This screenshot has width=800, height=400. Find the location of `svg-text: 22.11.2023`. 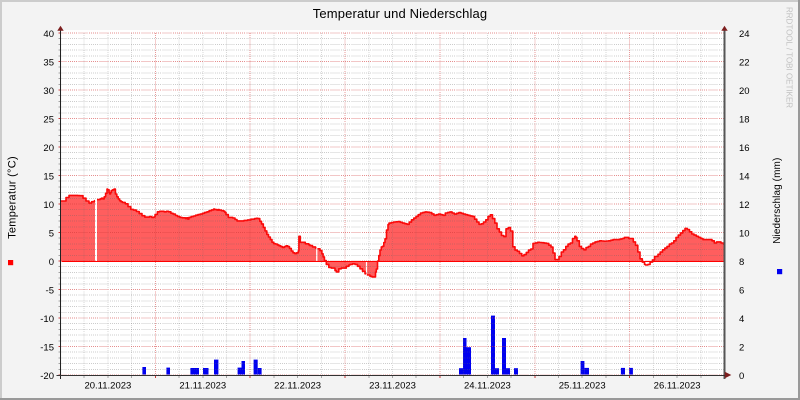

svg-text: 22.11.2023 is located at coordinates (297, 386).